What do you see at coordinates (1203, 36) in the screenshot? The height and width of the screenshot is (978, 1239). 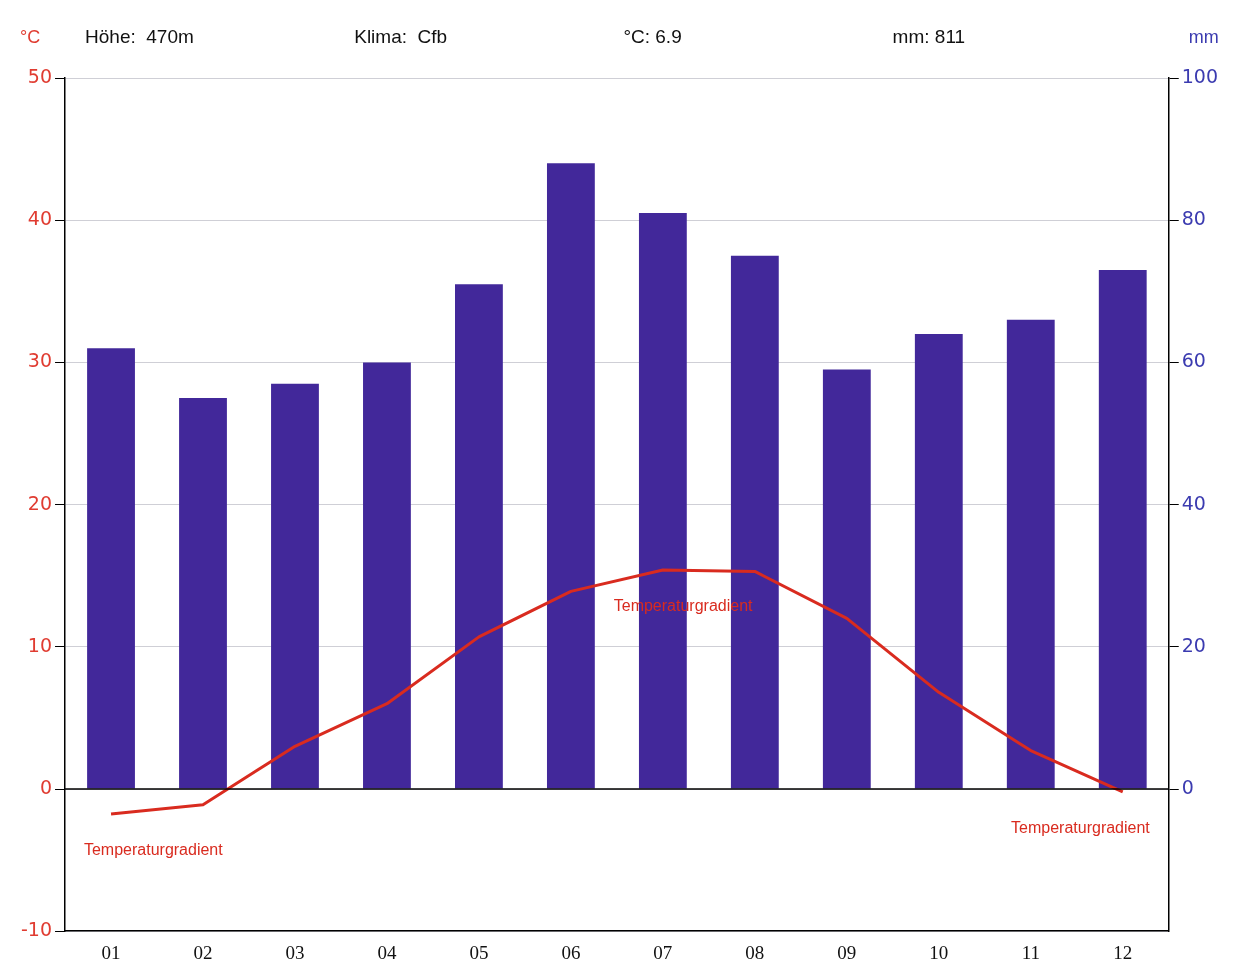 I see `y2-axis-title: mm` at bounding box center [1203, 36].